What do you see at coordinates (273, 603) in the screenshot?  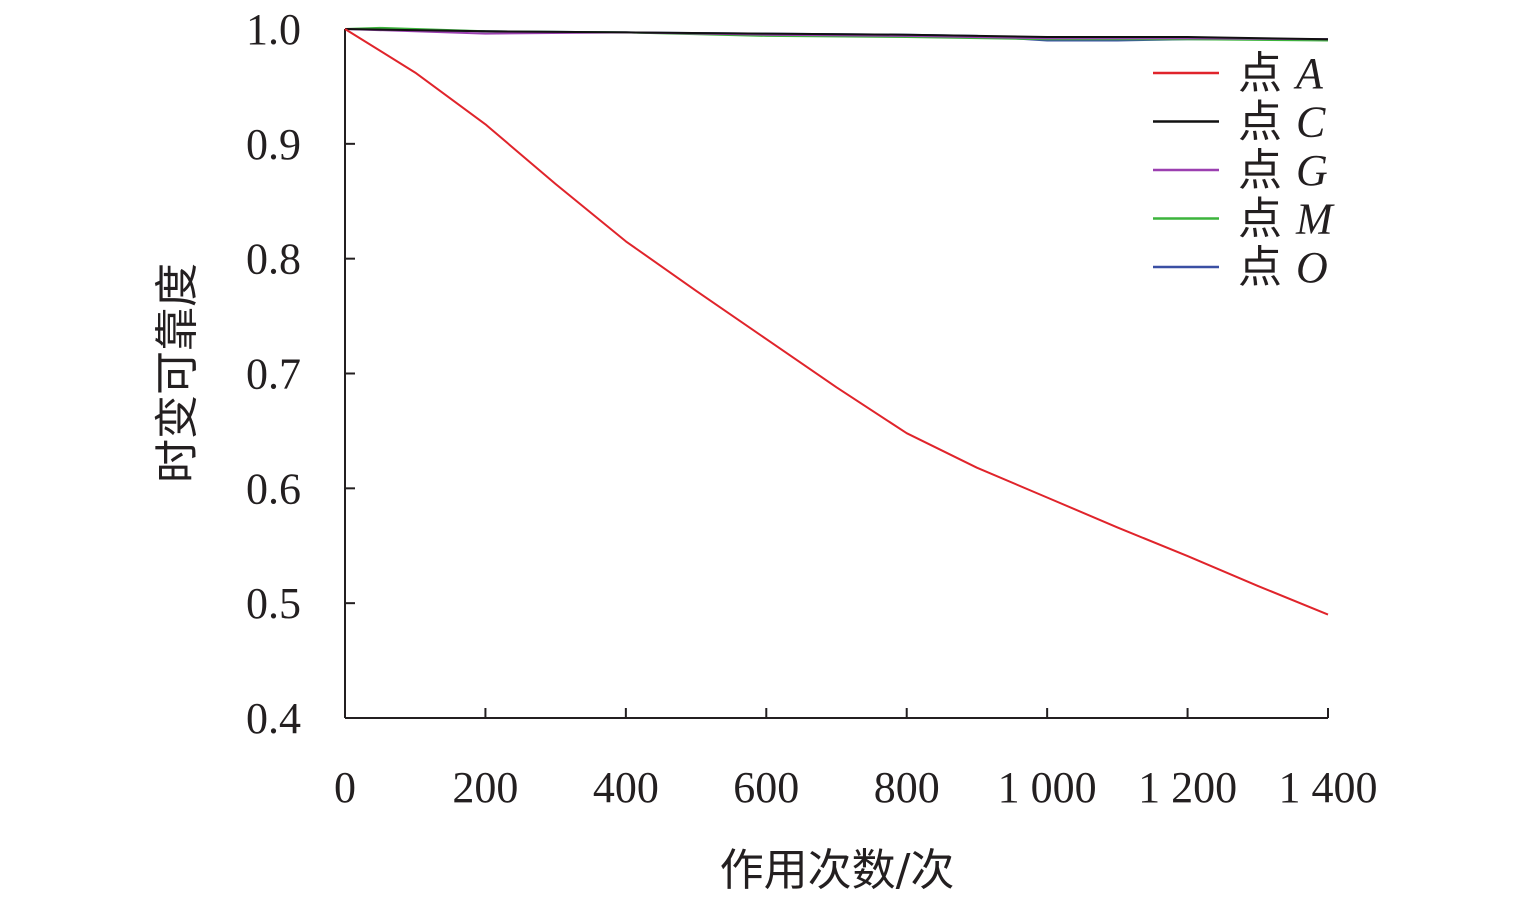 I see `y-tick-label: 0.5` at bounding box center [273, 603].